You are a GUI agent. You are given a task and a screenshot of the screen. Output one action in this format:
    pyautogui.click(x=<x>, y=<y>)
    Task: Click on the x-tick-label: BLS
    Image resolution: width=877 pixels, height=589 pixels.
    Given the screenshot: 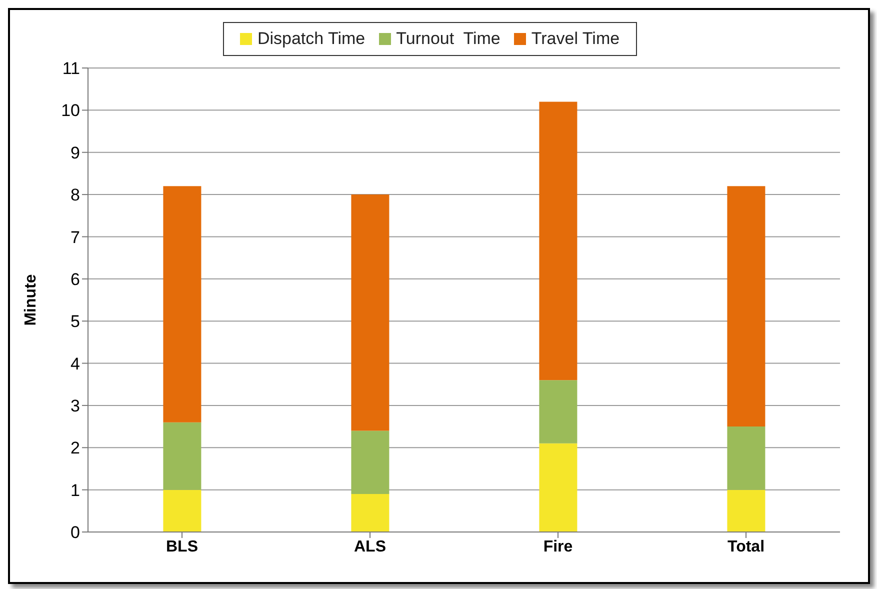 What is the action you would take?
    pyautogui.click(x=182, y=547)
    